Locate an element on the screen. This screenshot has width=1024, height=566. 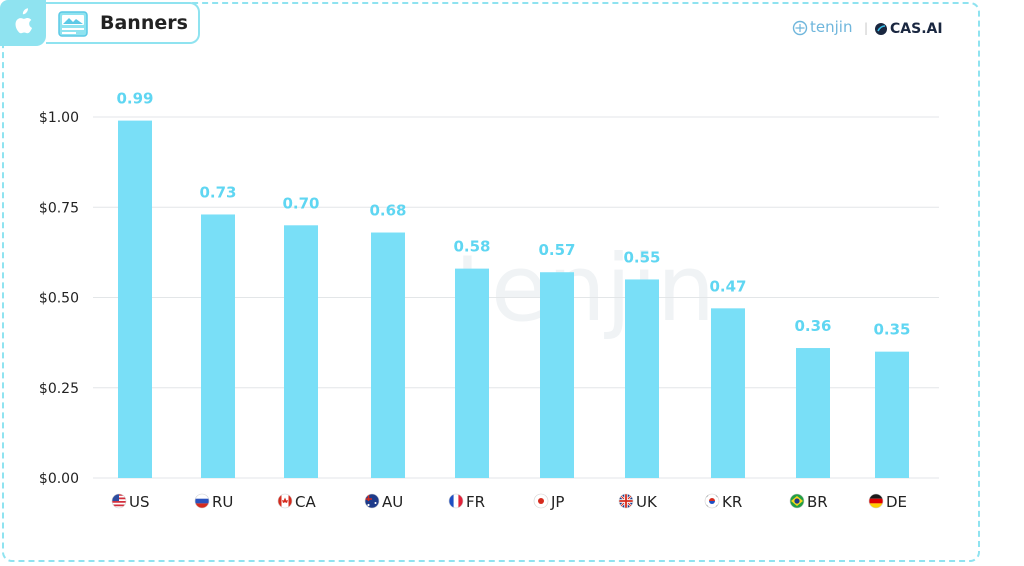
x-tick-label: DE is located at coordinates (896, 502).